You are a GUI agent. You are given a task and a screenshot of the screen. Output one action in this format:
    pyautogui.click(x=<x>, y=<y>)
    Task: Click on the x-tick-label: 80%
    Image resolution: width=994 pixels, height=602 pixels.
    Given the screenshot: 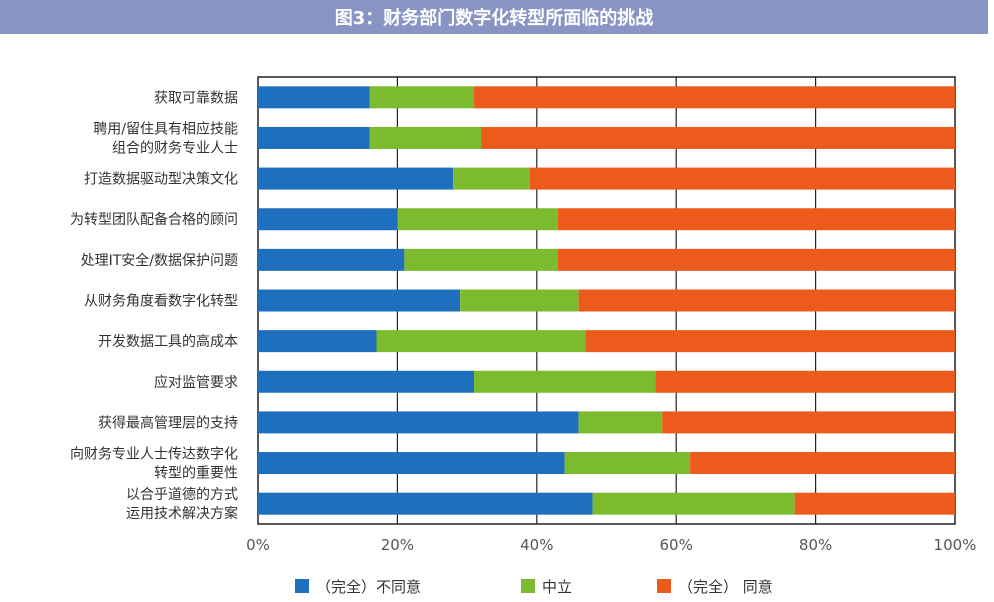 What is the action you would take?
    pyautogui.click(x=815, y=545)
    